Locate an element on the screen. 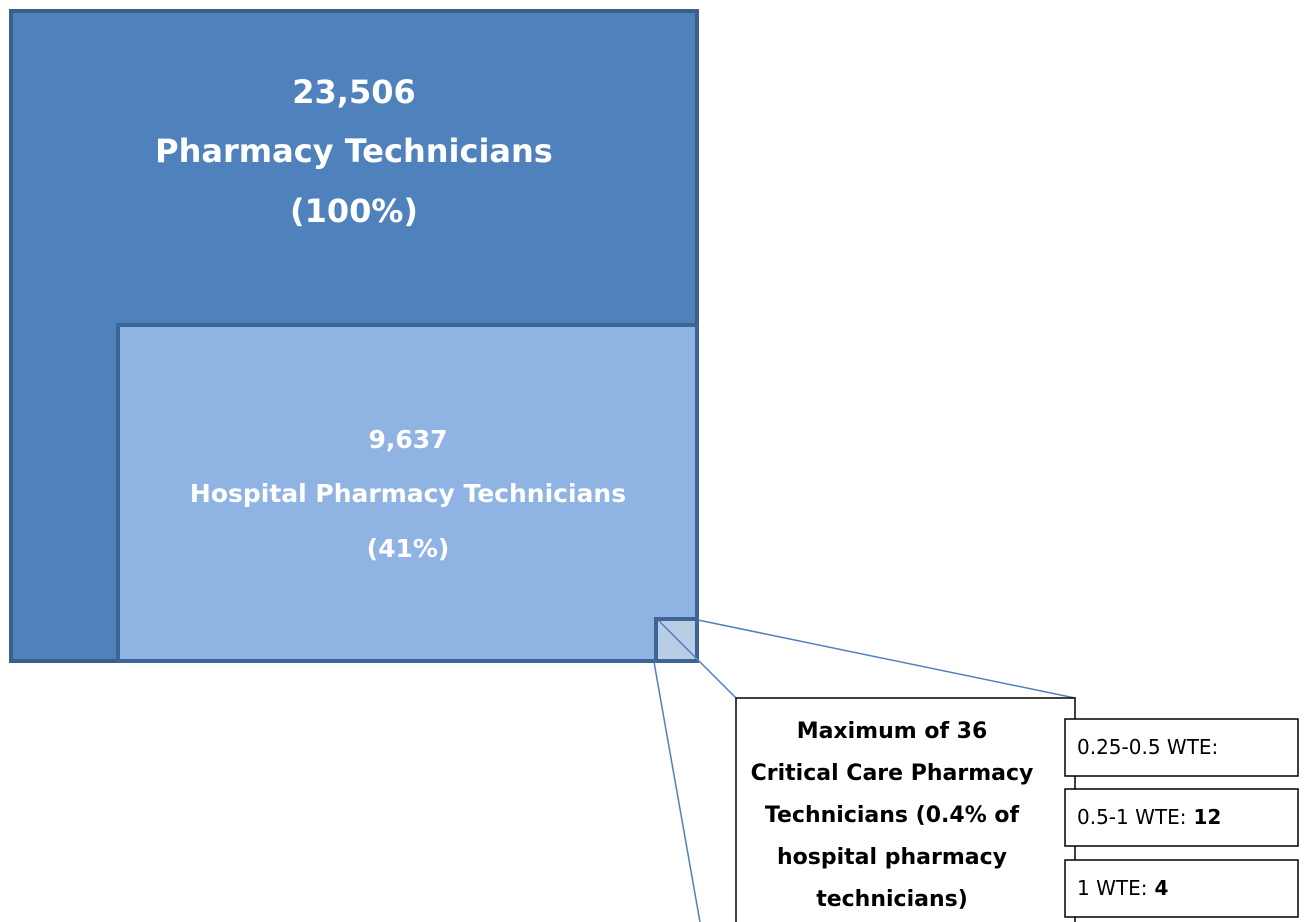 The width and height of the screenshot is (1308, 922). callout-box is located at coordinates (905, 809).